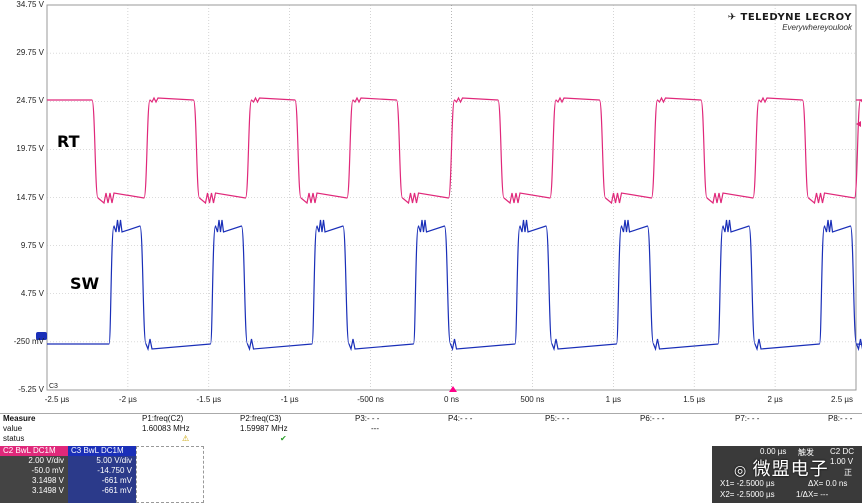 This screenshot has height=503, width=862. I want to click on watermark: ◎ 微盟电子, so click(781, 468).